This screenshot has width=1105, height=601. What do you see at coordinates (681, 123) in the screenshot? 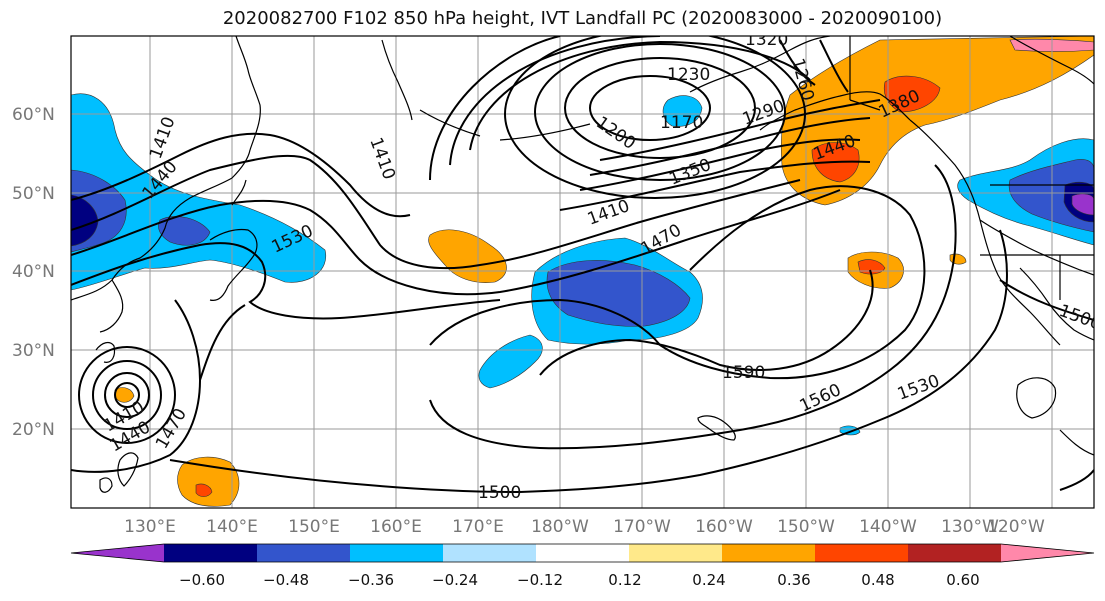
I see `contour-label: 1170` at bounding box center [681, 123].